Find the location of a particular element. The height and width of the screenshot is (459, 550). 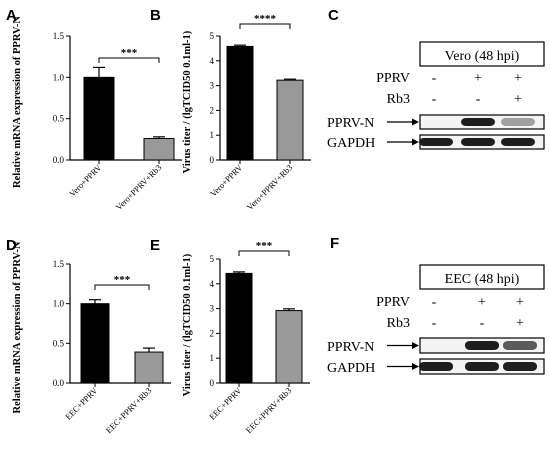

blot-title: EEC (48 hpi) is located at coordinates (482, 279).